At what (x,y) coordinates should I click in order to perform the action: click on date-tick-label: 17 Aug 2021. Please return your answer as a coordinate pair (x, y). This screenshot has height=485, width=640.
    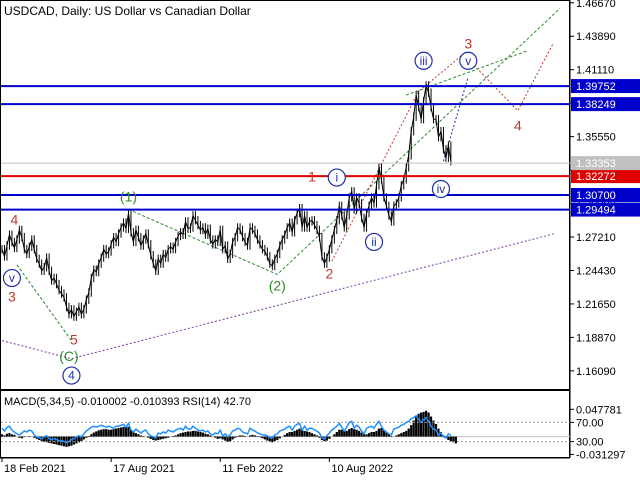
    Looking at the image, I should click on (144, 469).